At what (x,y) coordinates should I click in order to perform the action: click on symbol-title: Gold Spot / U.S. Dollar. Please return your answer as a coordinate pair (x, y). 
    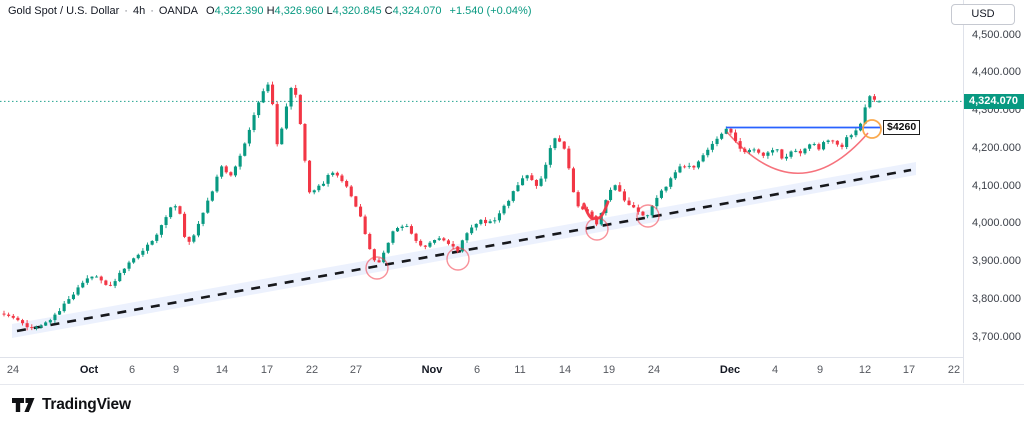
    Looking at the image, I should click on (64, 11).